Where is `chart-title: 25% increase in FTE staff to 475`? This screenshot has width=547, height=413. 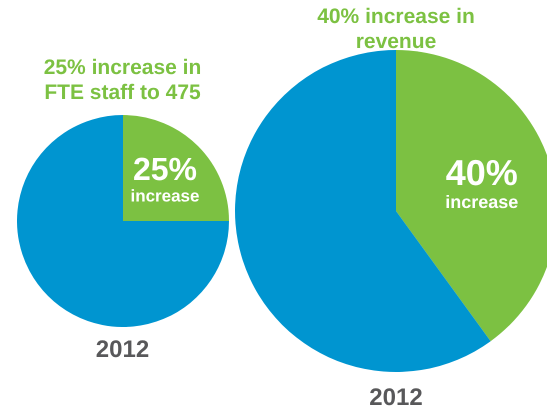 chart-title: 25% increase in FTE staff to 475 is located at coordinates (122, 80).